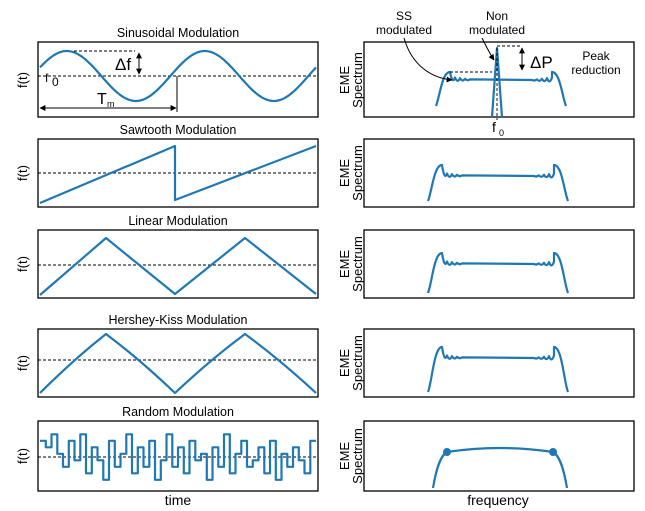 This screenshot has width=645, height=511. I want to click on frame-random, so click(178, 456).